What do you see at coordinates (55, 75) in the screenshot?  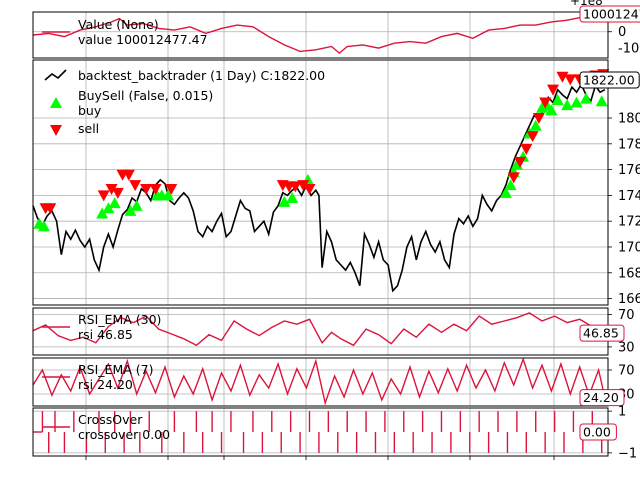 I see `legend-price-glyph` at bounding box center [55, 75].